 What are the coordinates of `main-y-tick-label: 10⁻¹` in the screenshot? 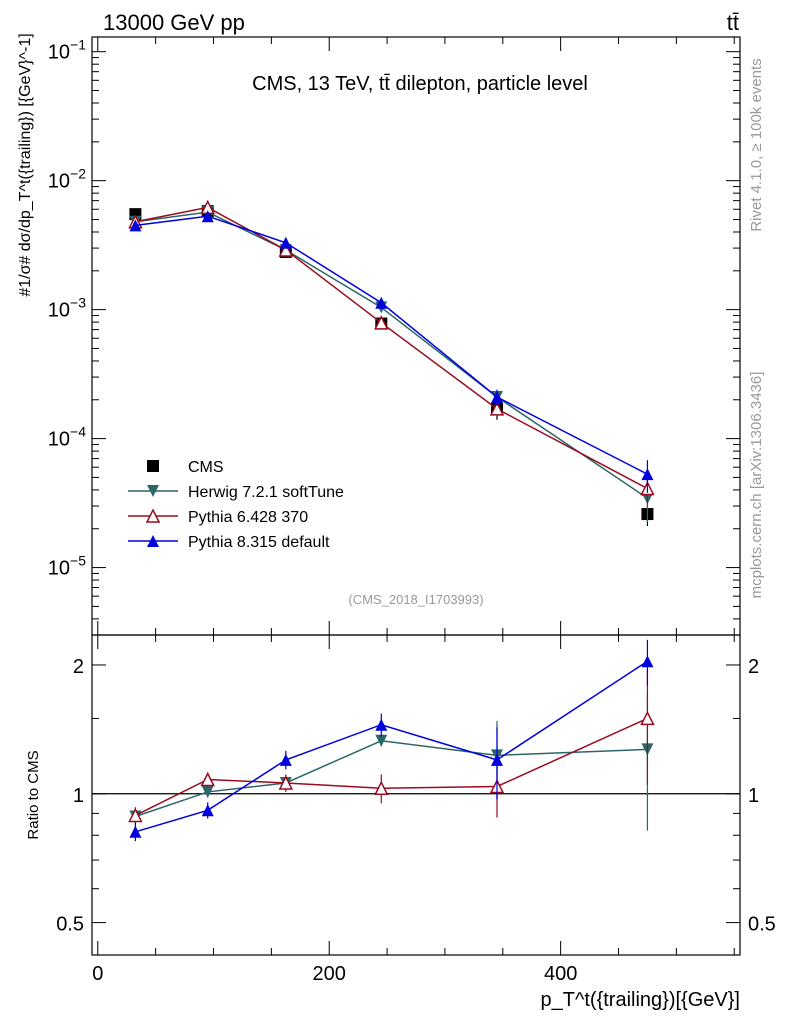 It's located at (67, 50).